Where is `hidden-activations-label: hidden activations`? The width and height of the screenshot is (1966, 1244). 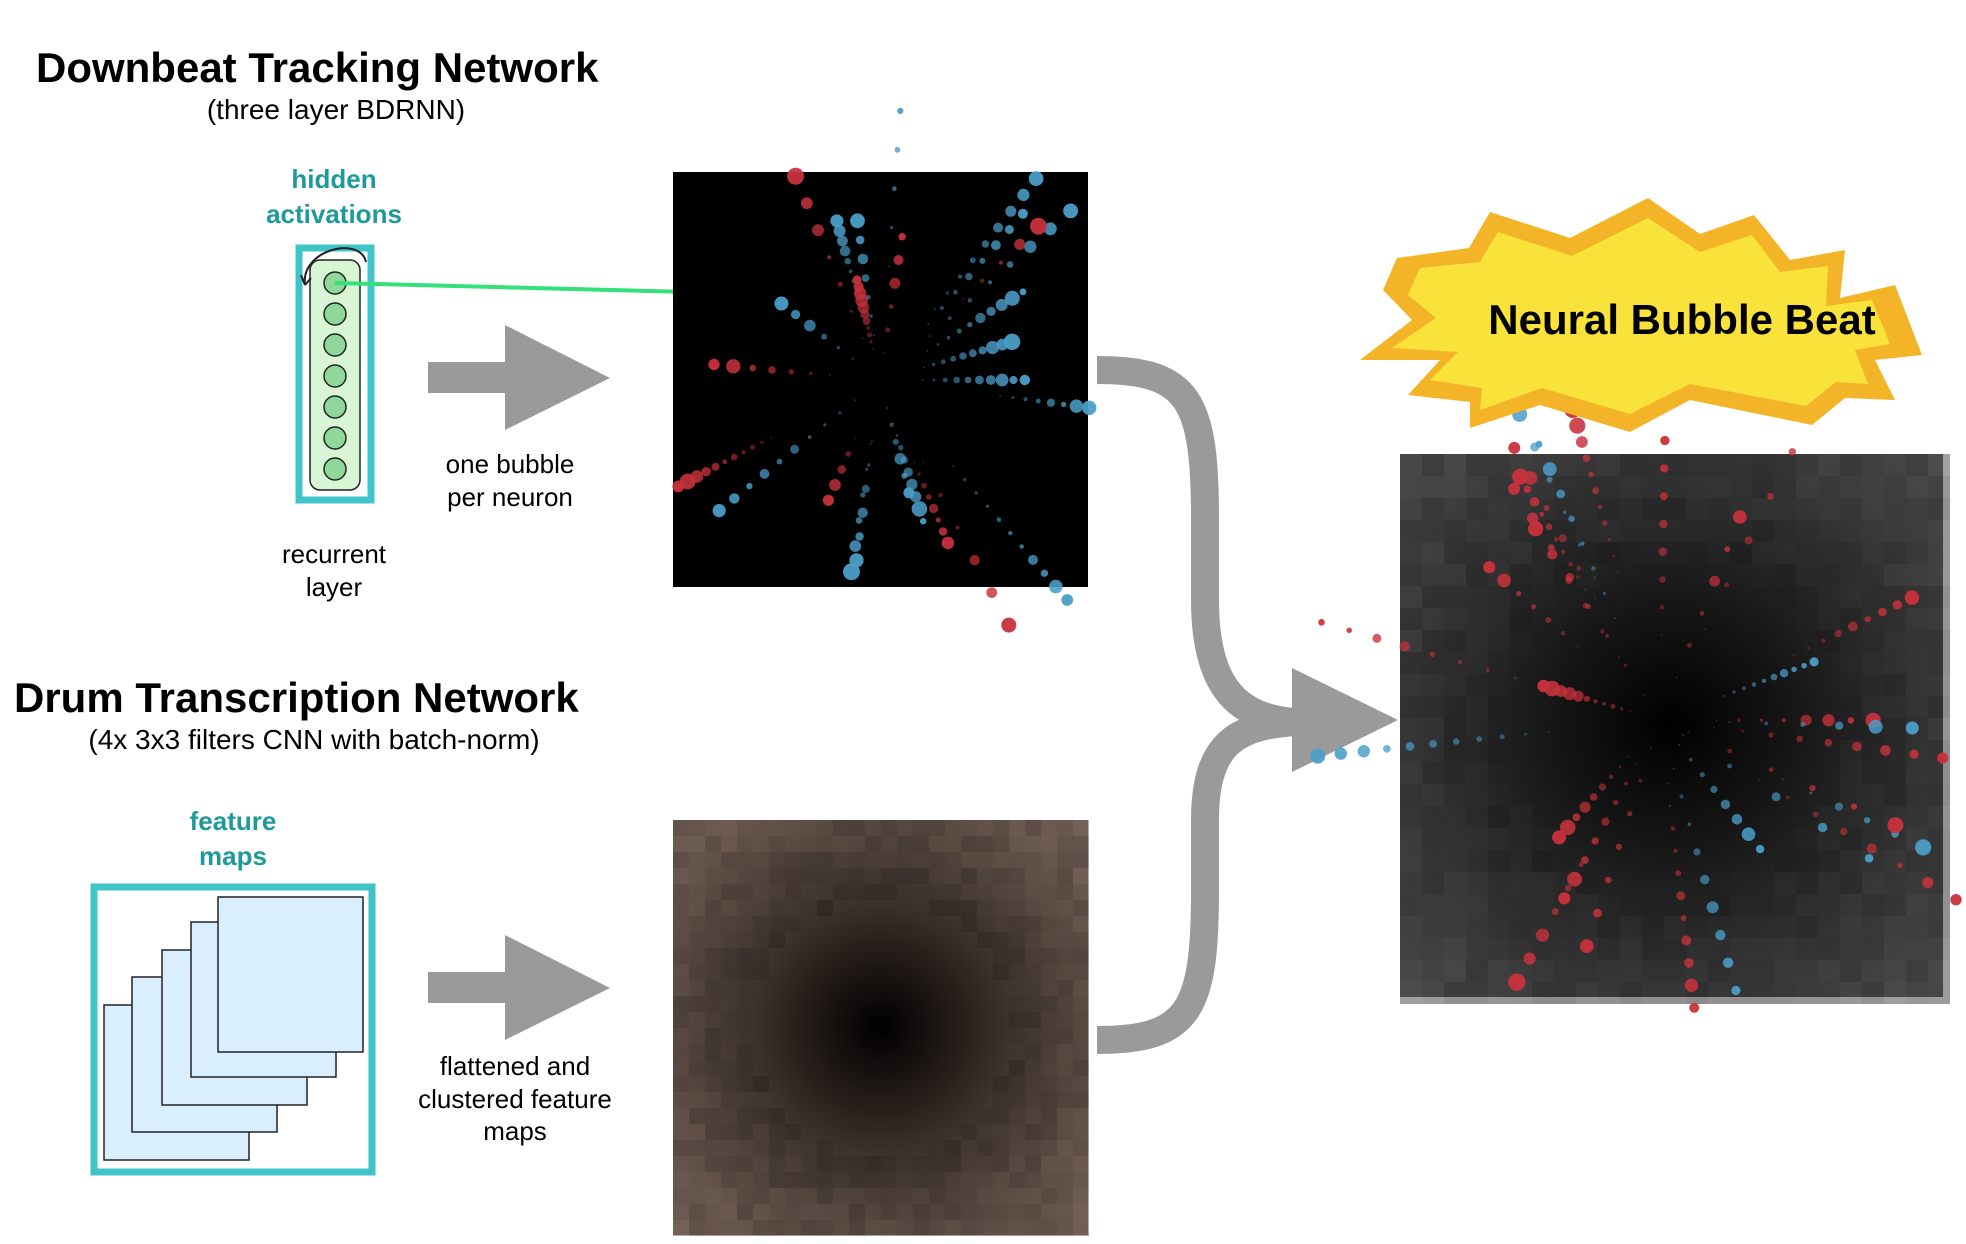 hidden-activations-label: hidden activations is located at coordinates (334, 197).